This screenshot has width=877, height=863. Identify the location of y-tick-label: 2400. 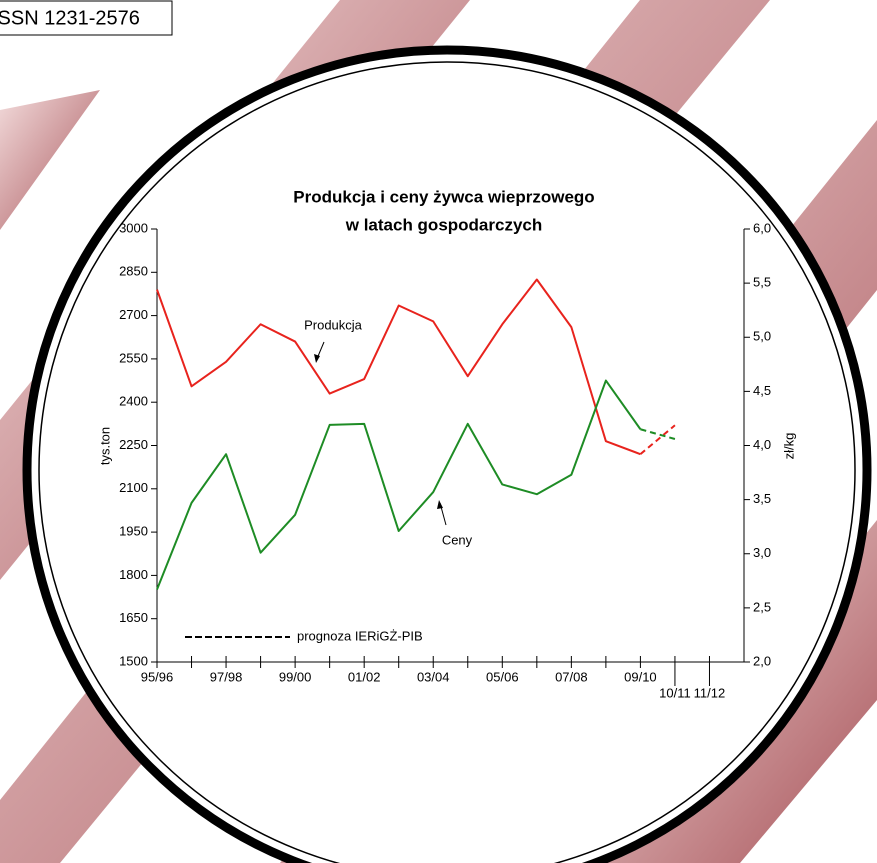
(133, 401).